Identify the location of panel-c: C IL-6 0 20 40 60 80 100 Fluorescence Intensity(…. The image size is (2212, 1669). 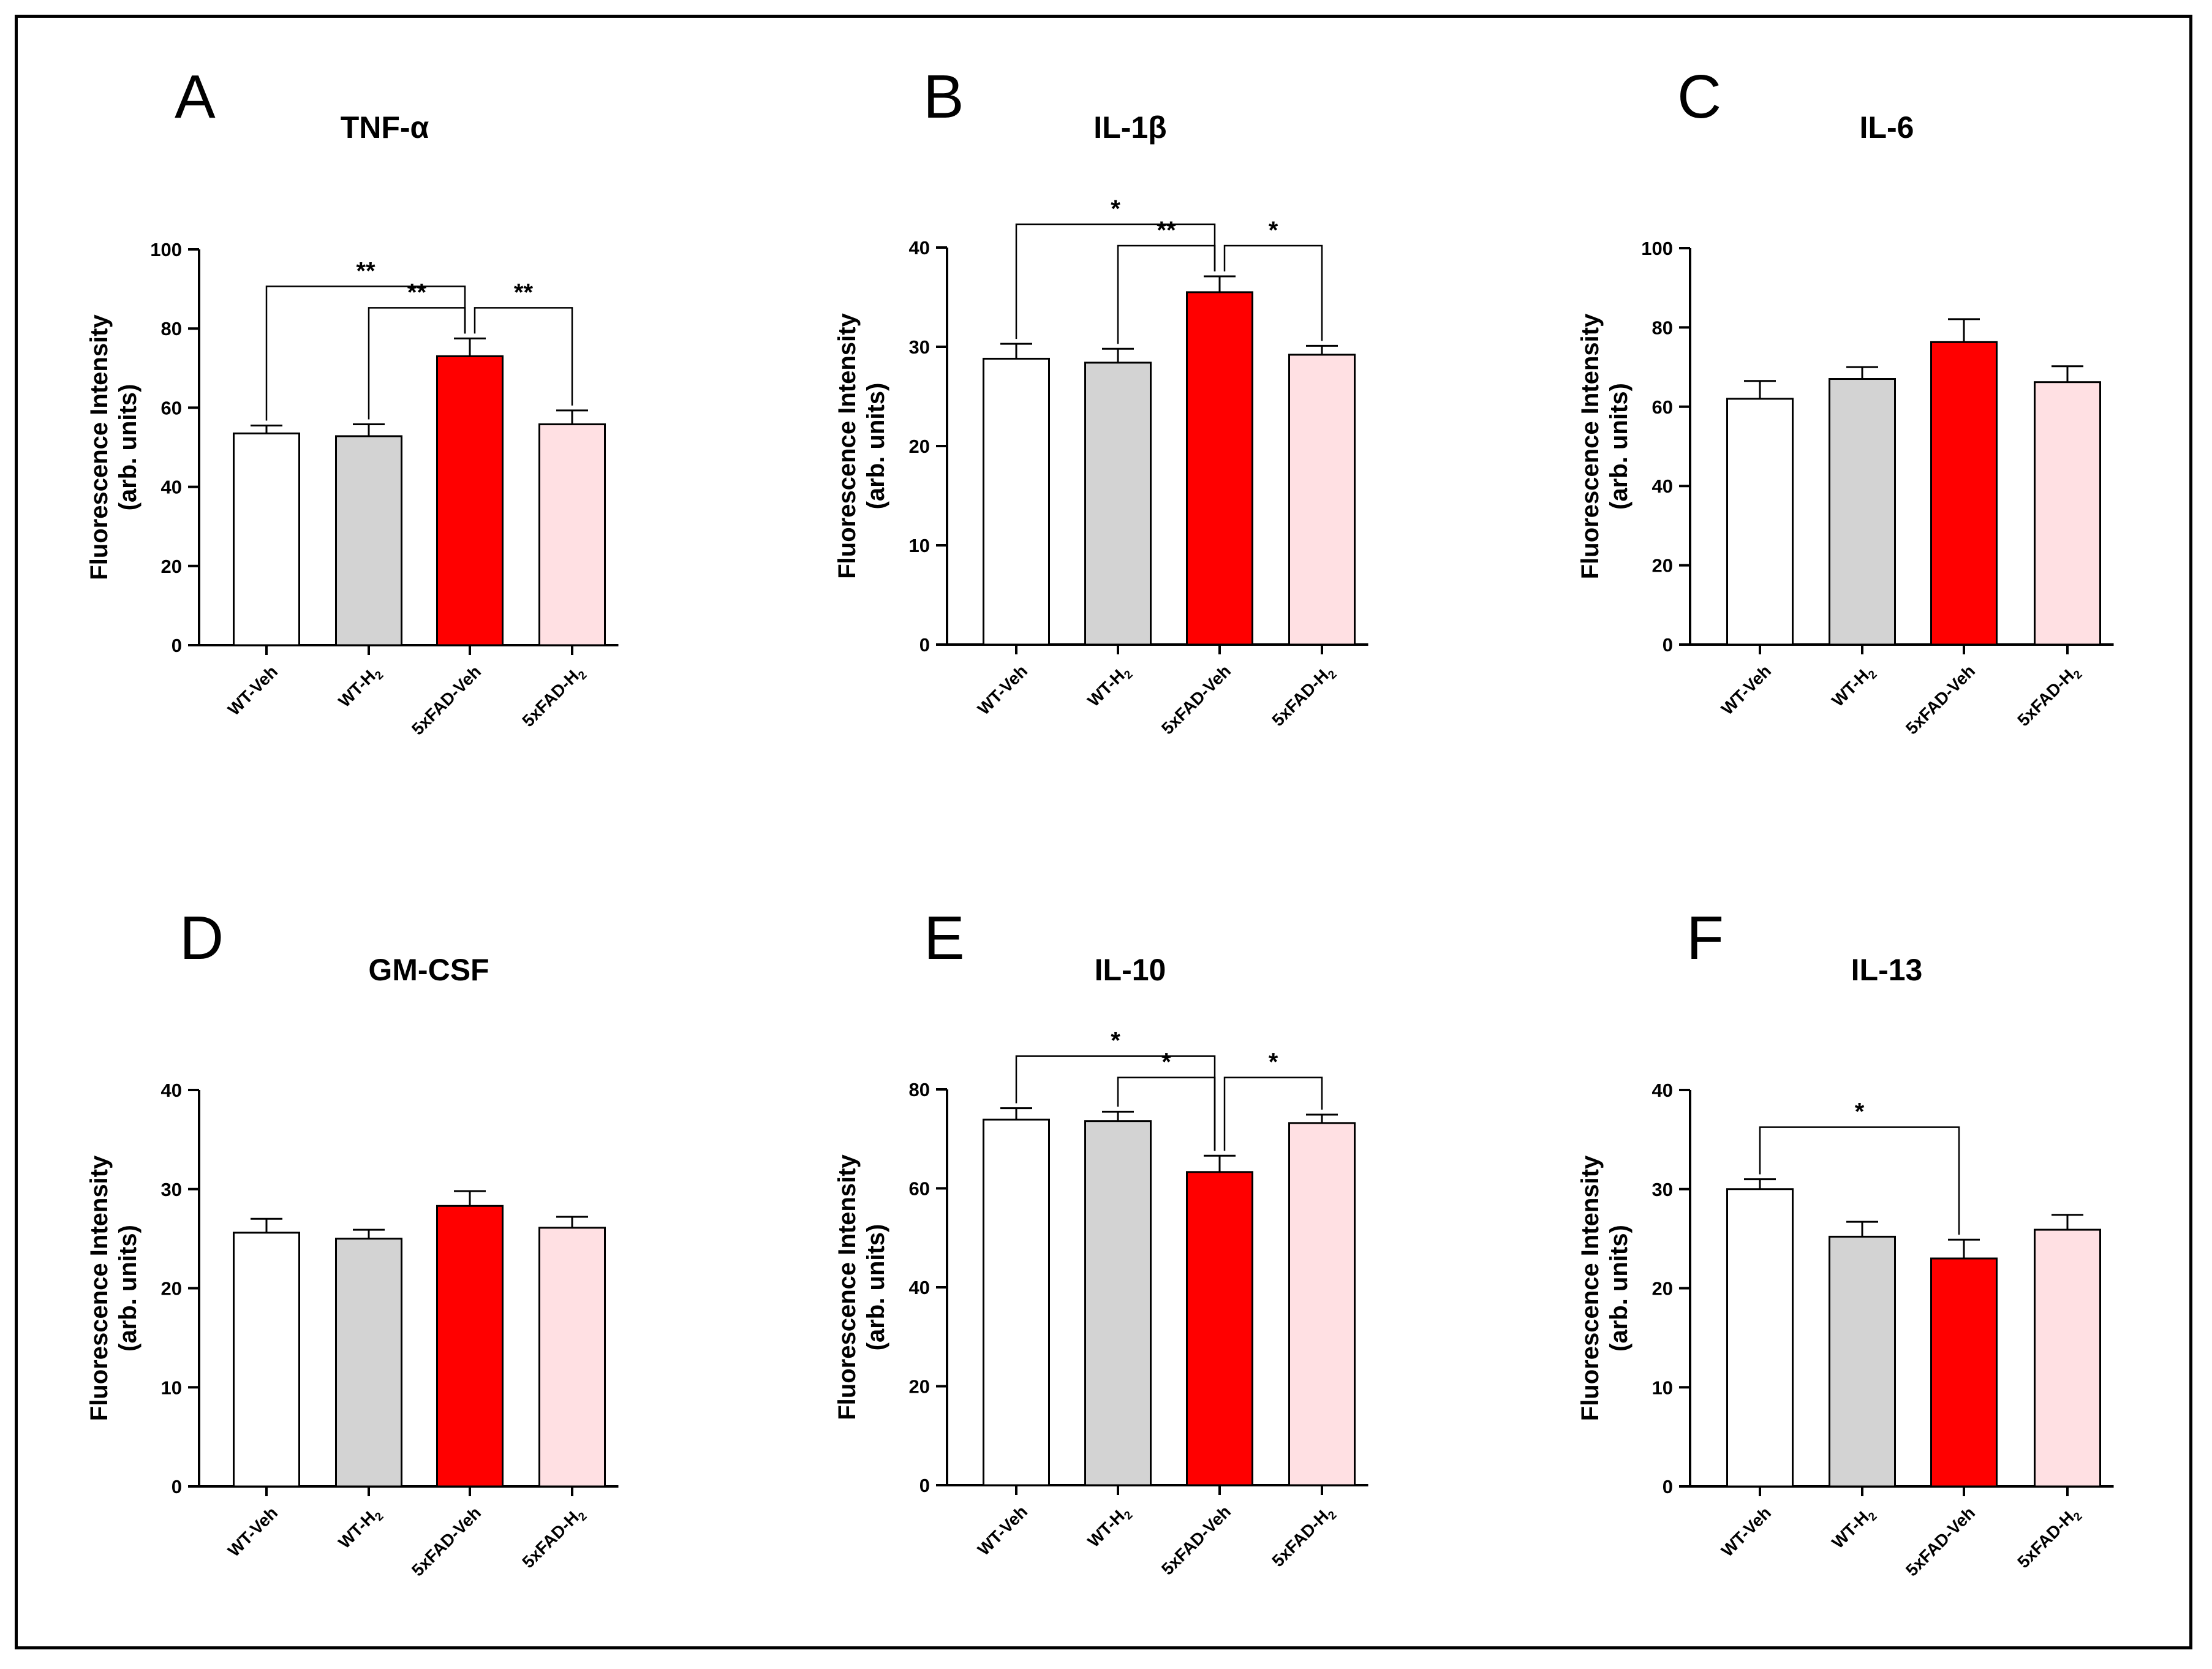
(1845, 400).